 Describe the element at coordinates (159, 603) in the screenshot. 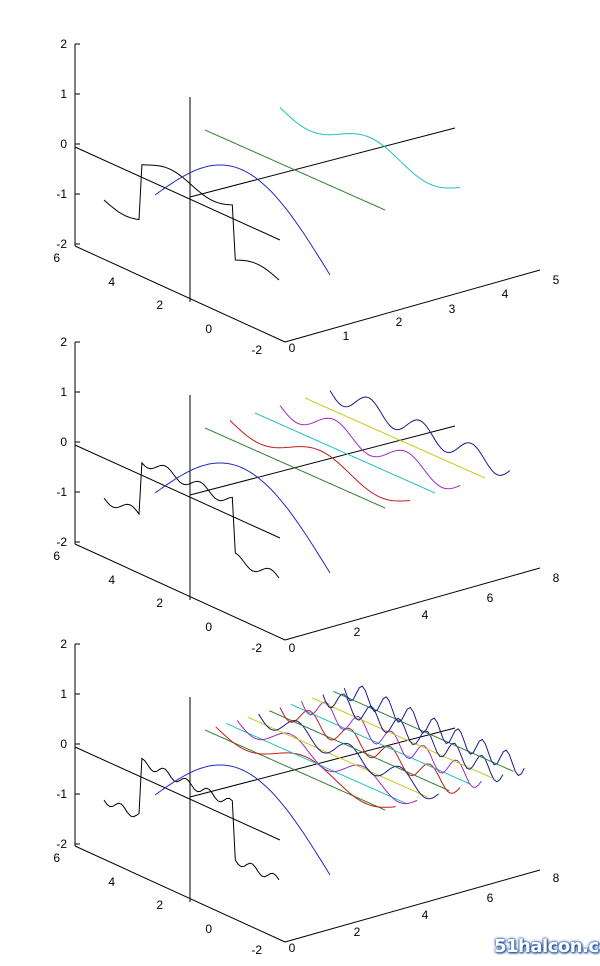

I see `panel-2-y-tick-label: 2` at that location.